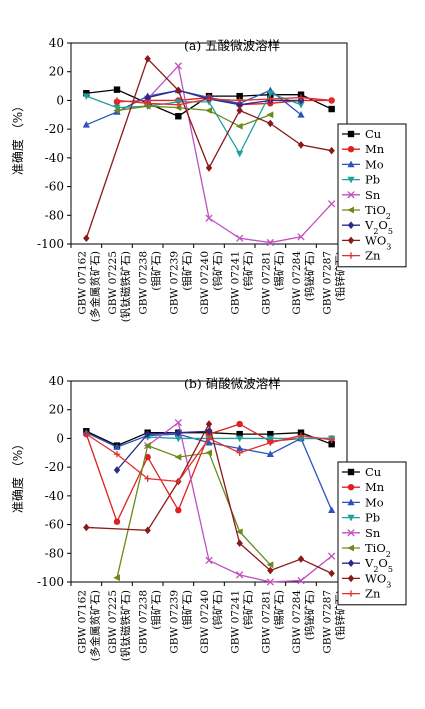  Describe the element at coordinates (372, 180) in the screenshot. I see `legend-label: Pb` at that location.